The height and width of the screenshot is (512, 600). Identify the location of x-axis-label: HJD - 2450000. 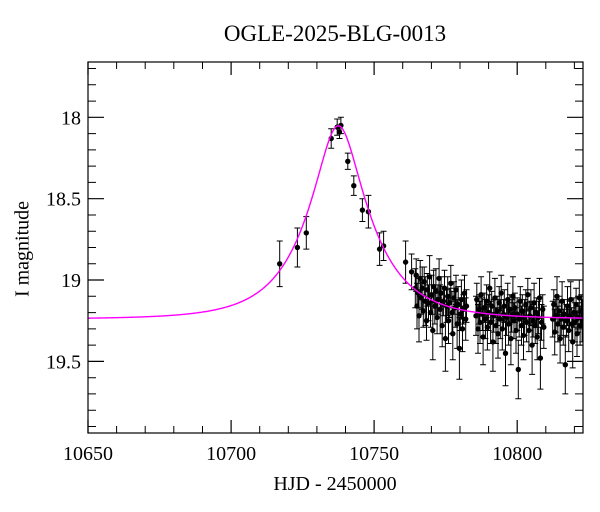
(334, 484).